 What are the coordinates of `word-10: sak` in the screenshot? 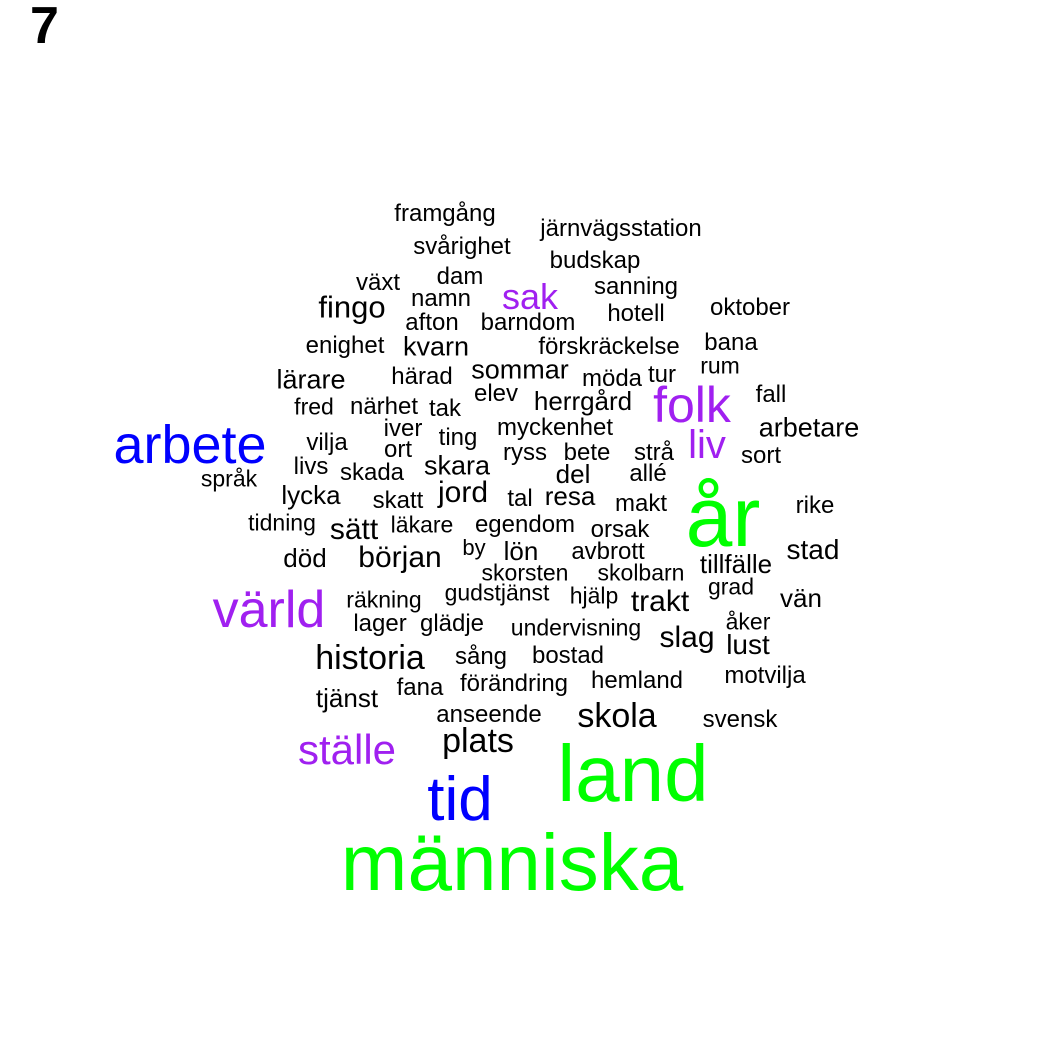 It's located at (530, 296).